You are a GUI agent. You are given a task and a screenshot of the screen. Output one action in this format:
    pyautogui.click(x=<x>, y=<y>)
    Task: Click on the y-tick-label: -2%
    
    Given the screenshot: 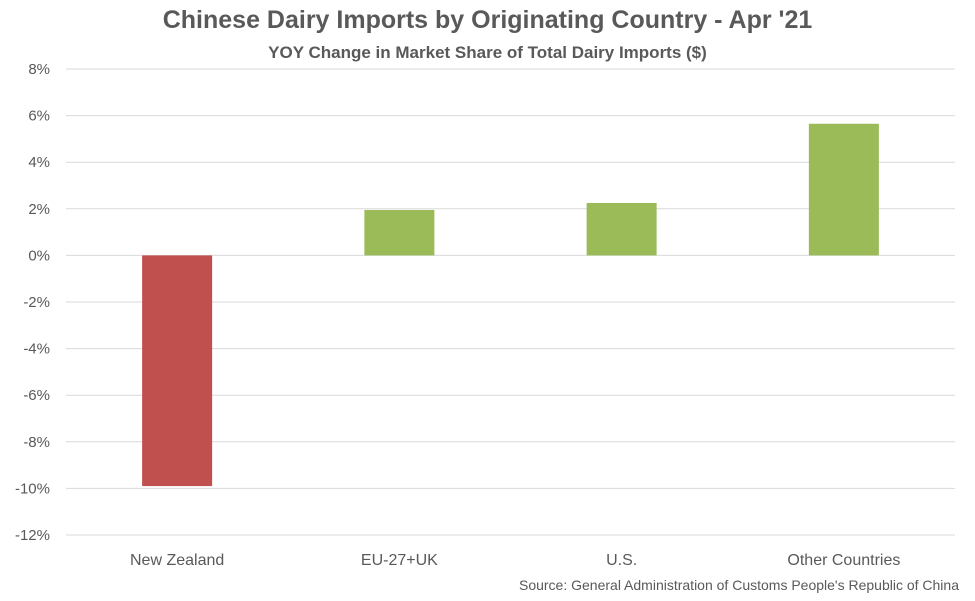 What is the action you would take?
    pyautogui.click(x=36, y=302)
    